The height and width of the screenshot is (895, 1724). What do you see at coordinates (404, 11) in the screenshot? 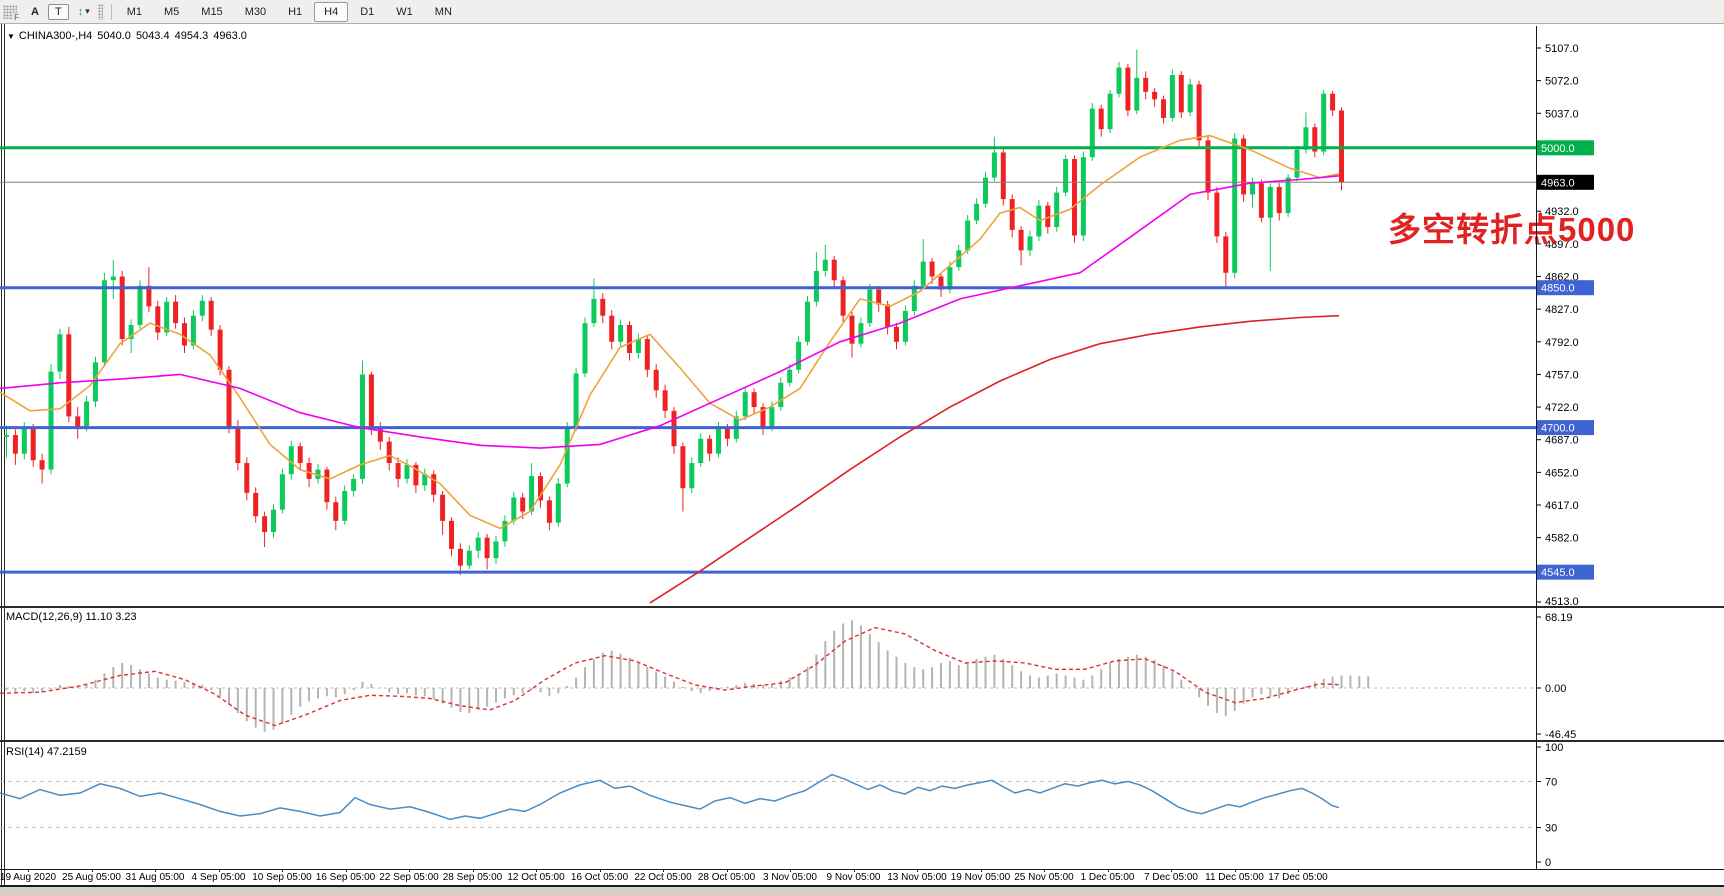
I see `timeframe-button-w1: W1` at bounding box center [404, 11].